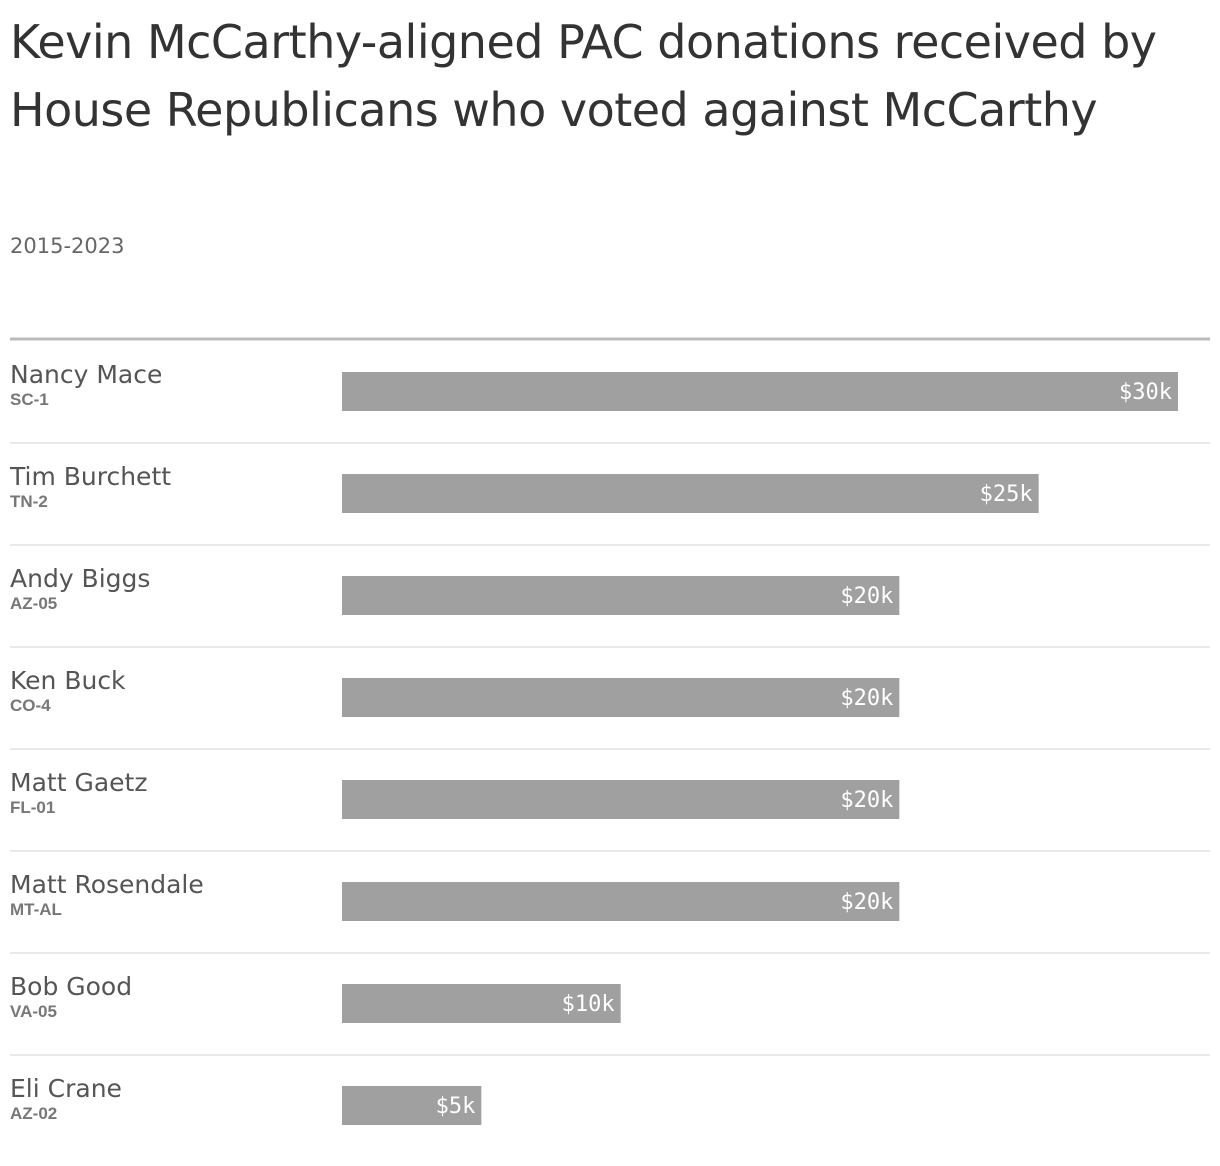 This screenshot has width=1220, height=1166. I want to click on value-label: $25k, so click(1006, 494).